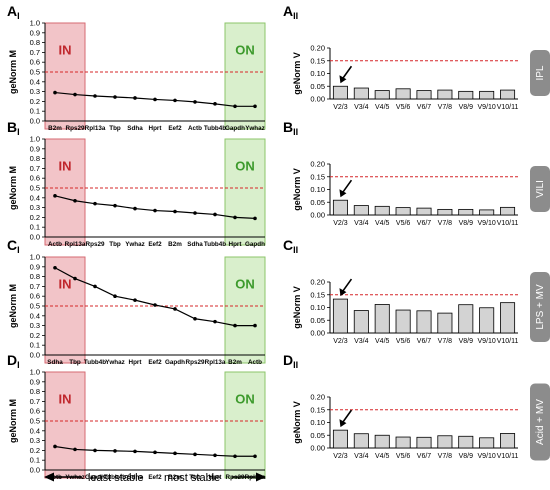 The image size is (550, 490). Describe the element at coordinates (361, 223) in the screenshot. I see `x-tick-label: V3/4` at that location.